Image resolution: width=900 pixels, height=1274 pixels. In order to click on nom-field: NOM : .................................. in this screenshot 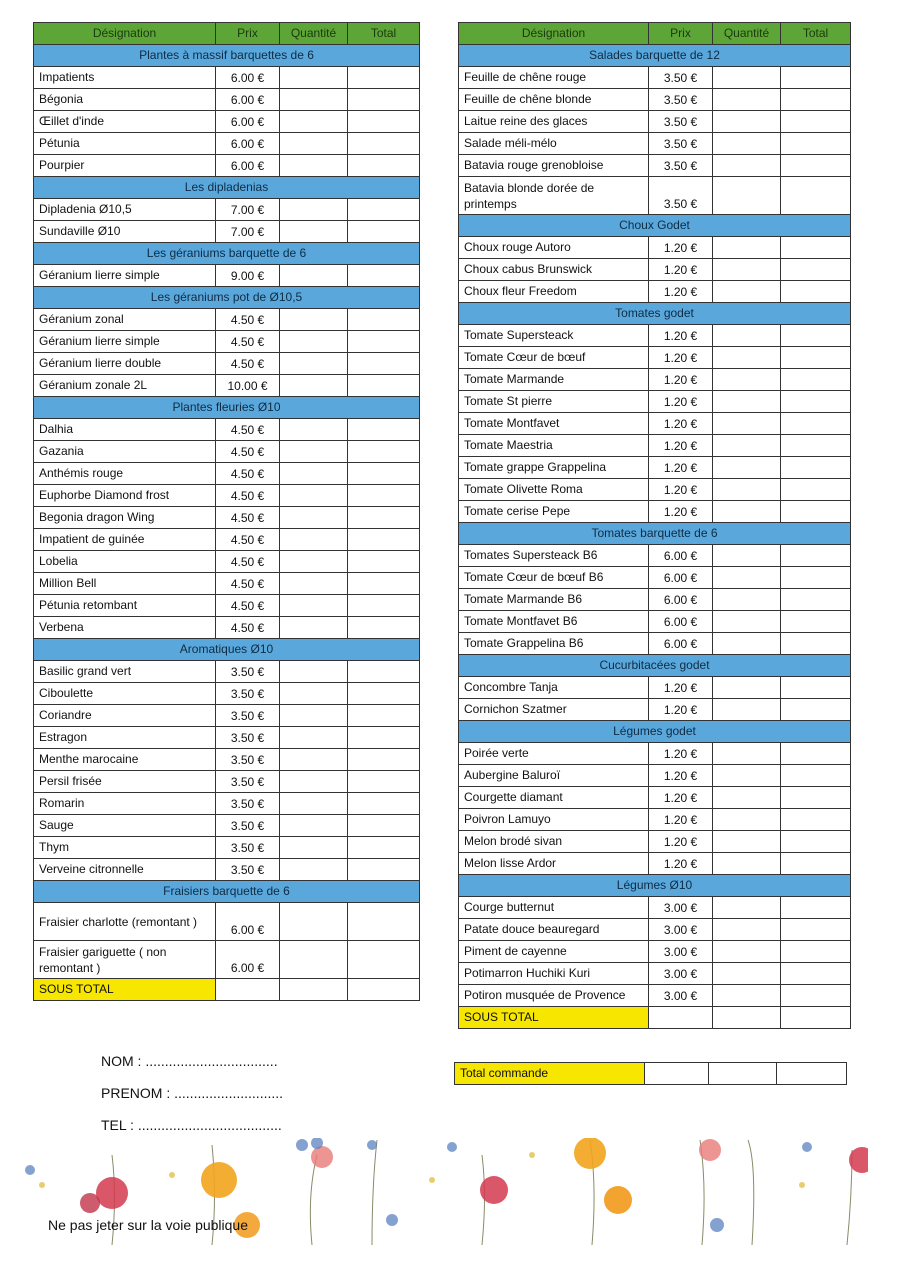, I will do `click(189, 1061)`.